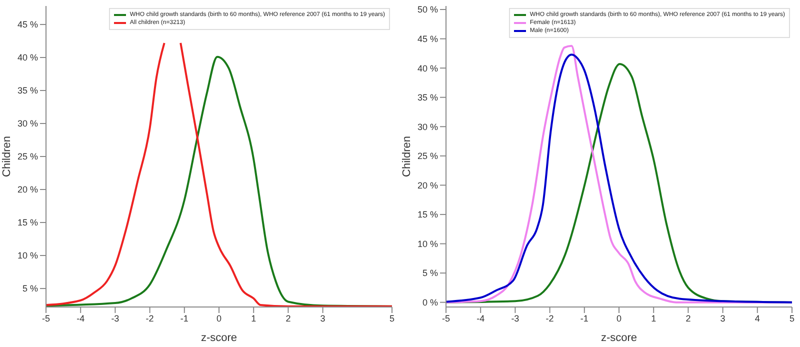 The image size is (800, 347). What do you see at coordinates (757, 318) in the screenshot?
I see `x-tick-label: 4` at bounding box center [757, 318].